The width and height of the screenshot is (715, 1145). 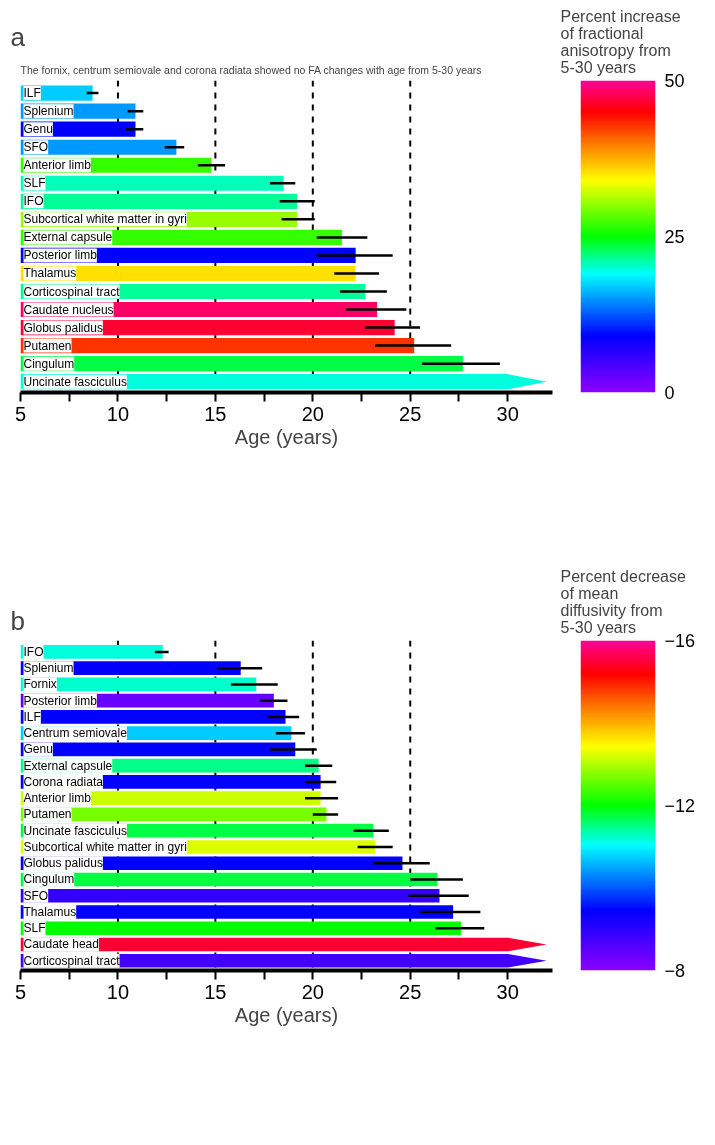 What do you see at coordinates (674, 81) in the screenshot?
I see `color-bar-label: 50` at bounding box center [674, 81].